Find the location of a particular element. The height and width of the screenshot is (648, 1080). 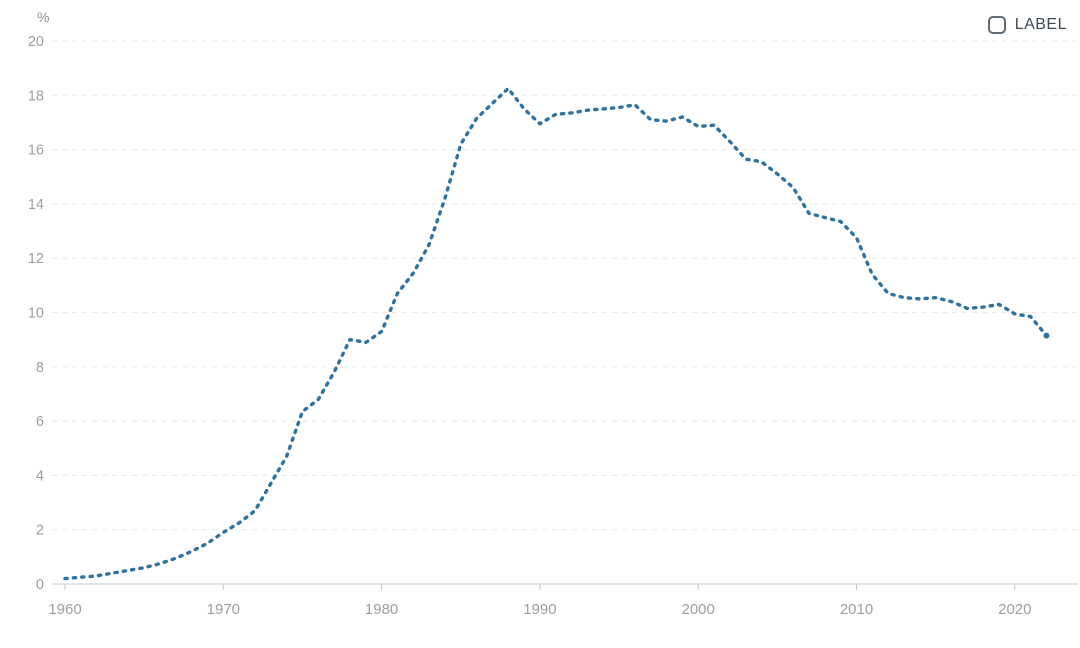

y-tick-label: 16 is located at coordinates (36, 151).